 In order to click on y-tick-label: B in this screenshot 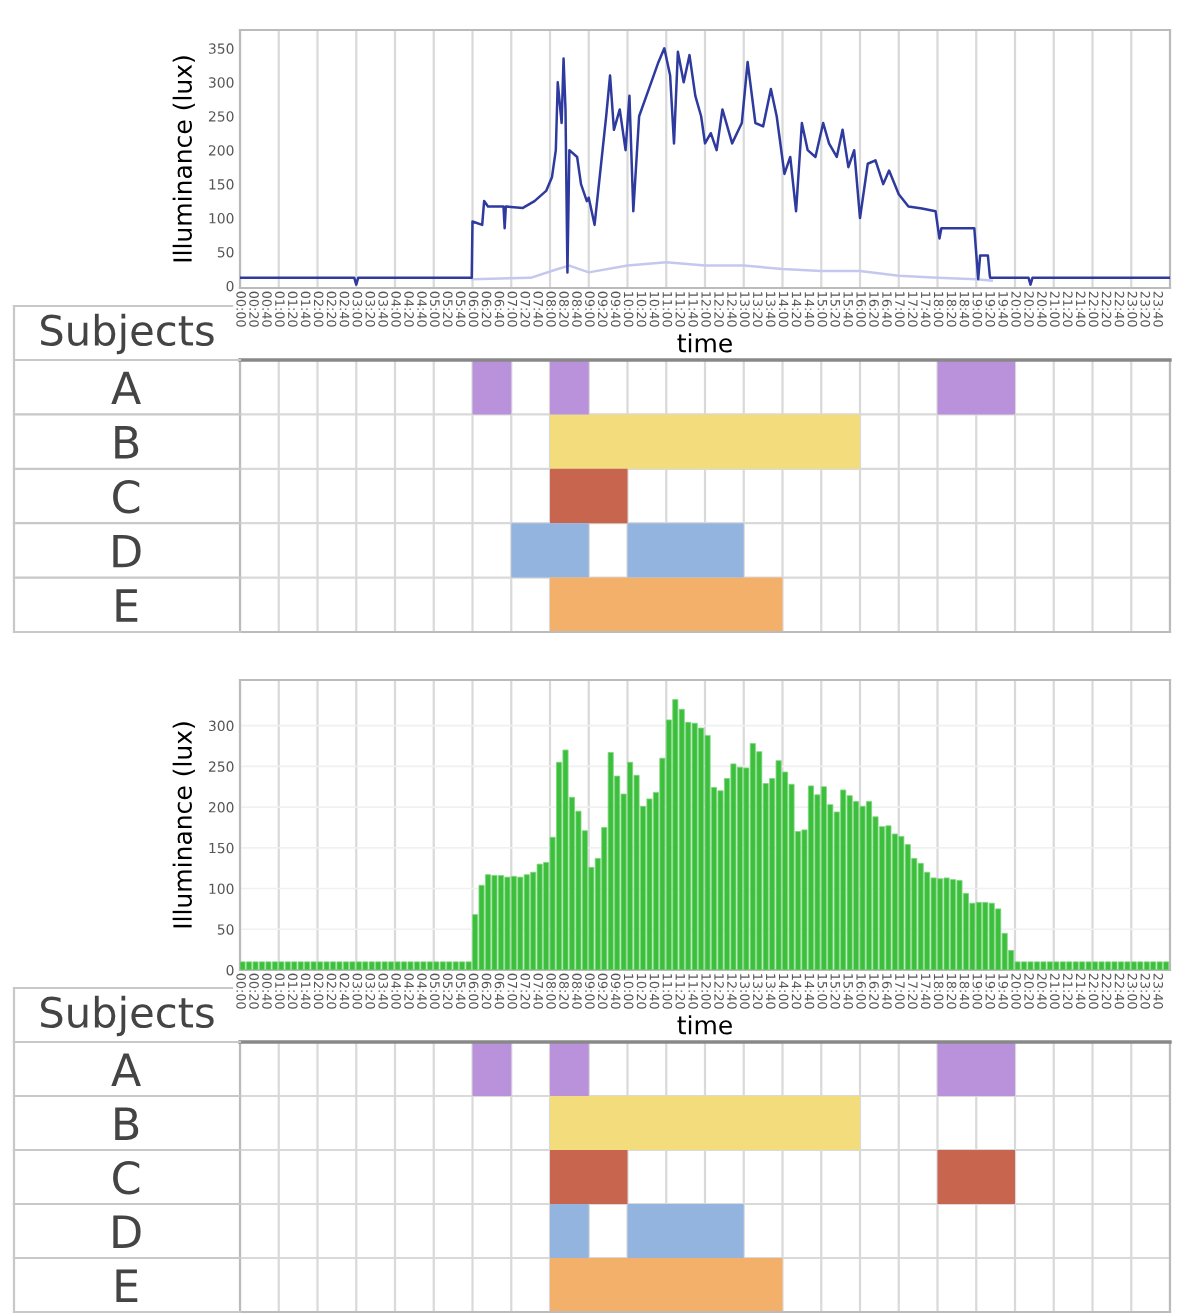, I will do `click(127, 1123)`.